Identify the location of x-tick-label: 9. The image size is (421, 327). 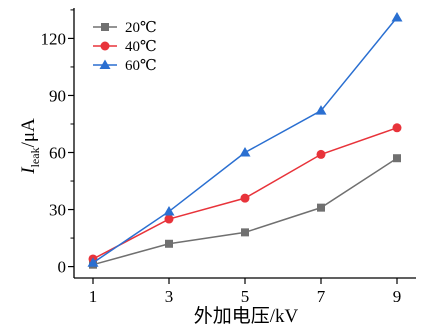
(397, 296).